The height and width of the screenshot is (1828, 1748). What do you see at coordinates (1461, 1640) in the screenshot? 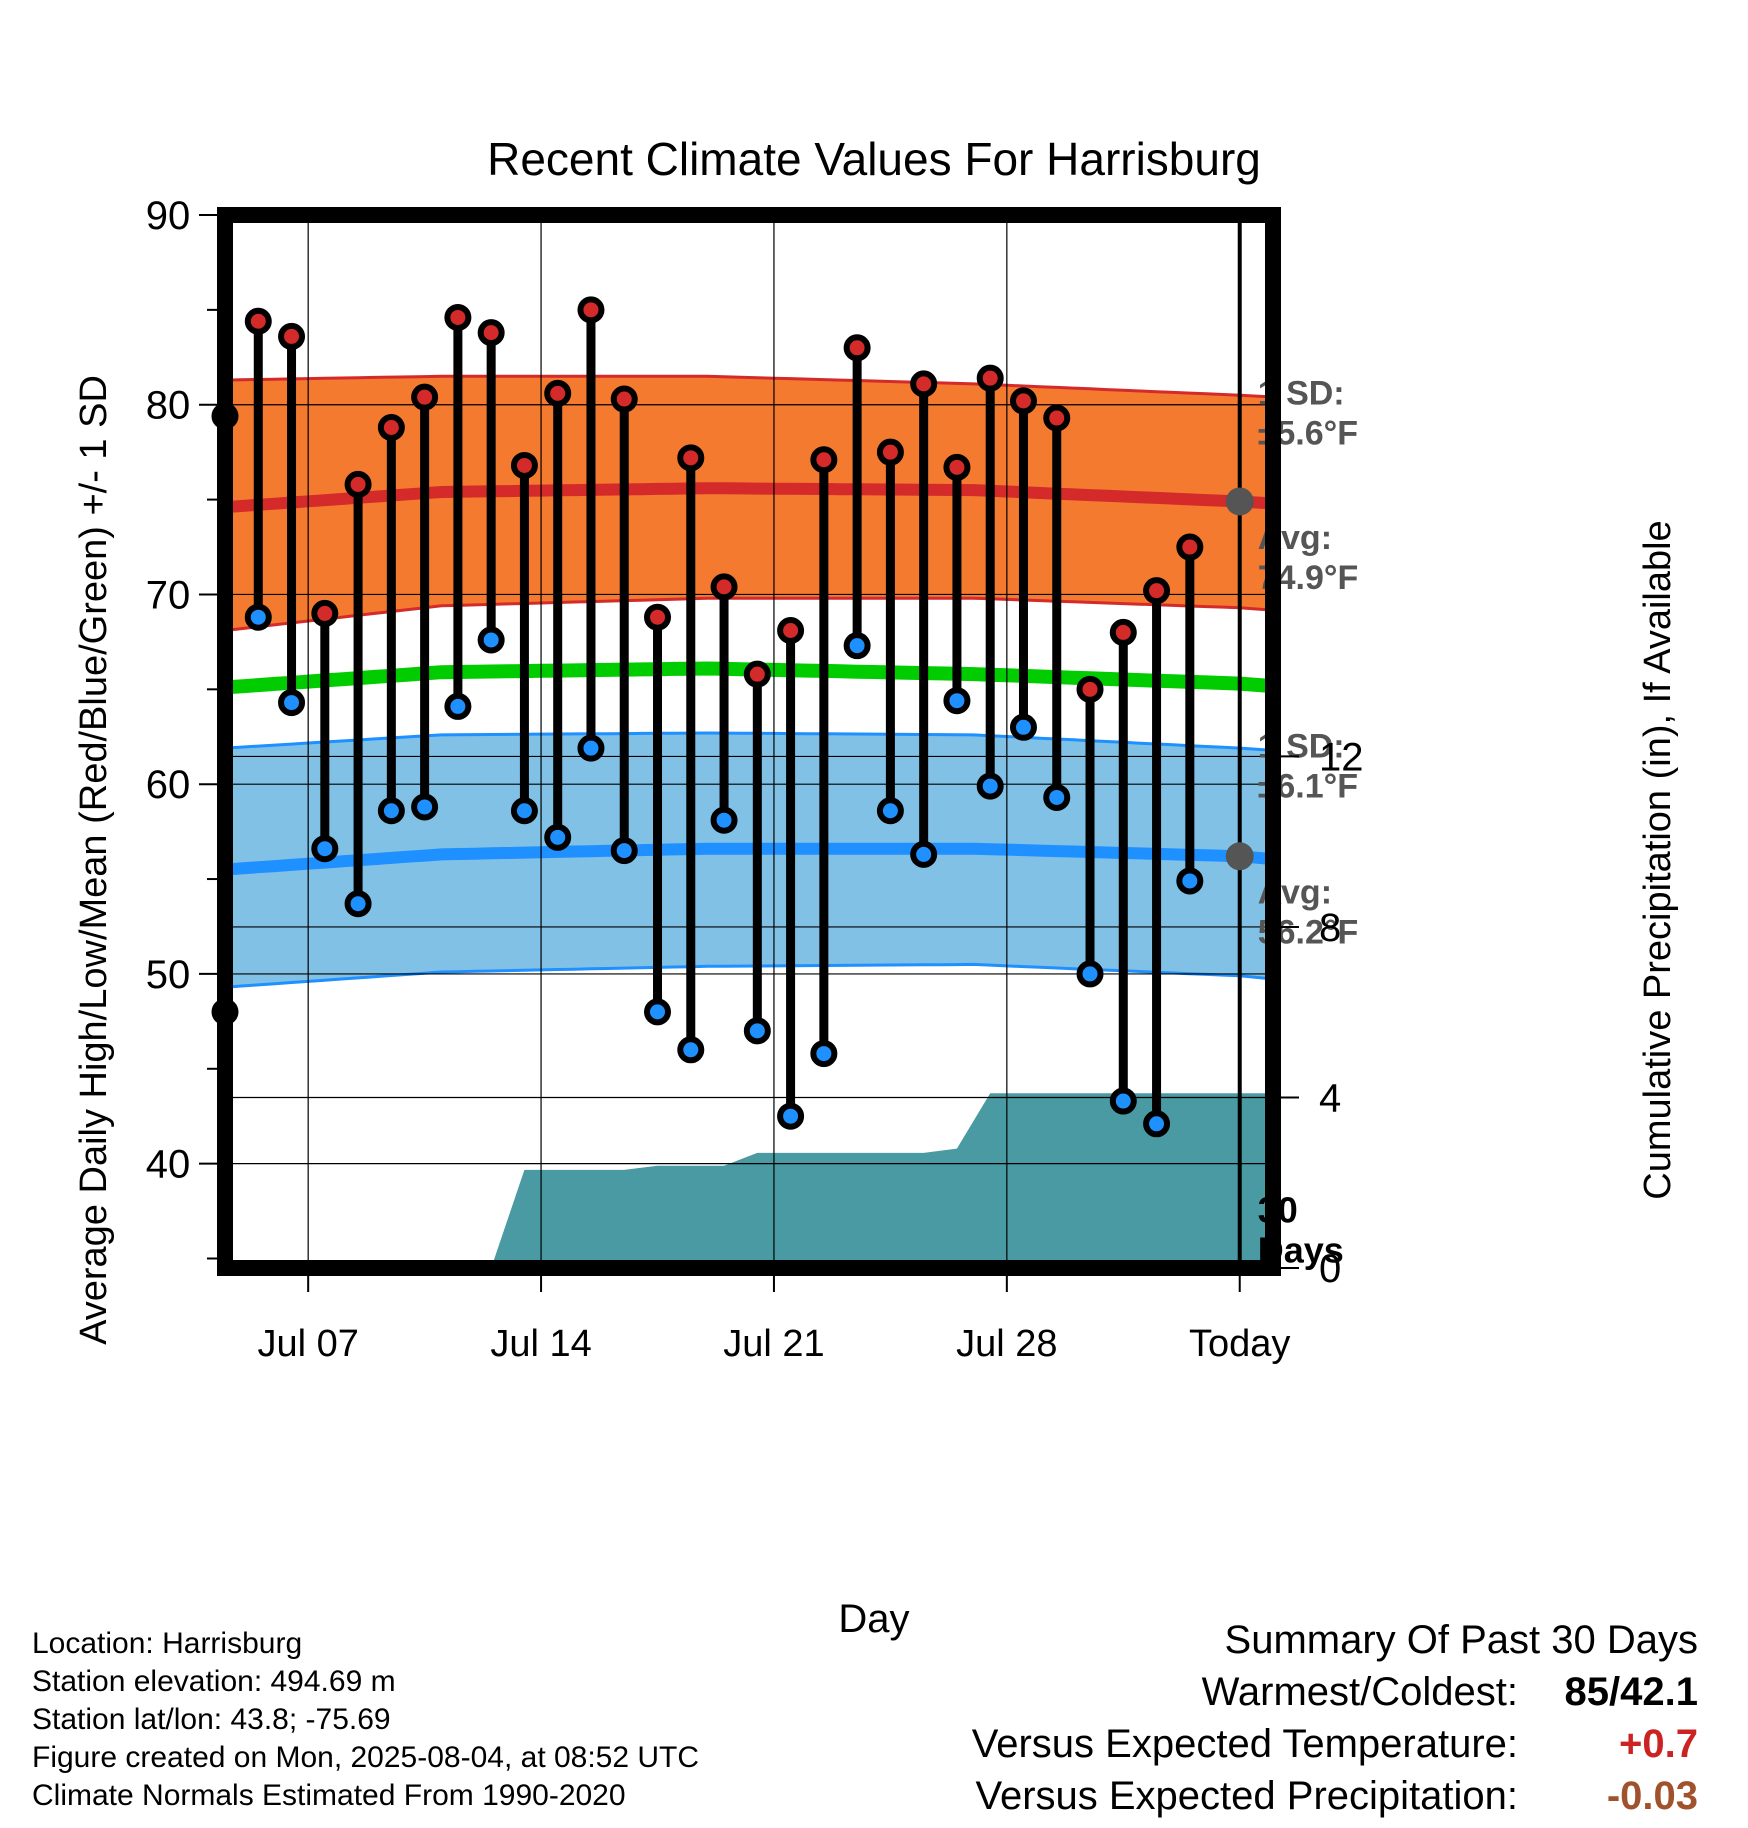
I see `summary-title: Summary Of Past 30 Days` at bounding box center [1461, 1640].